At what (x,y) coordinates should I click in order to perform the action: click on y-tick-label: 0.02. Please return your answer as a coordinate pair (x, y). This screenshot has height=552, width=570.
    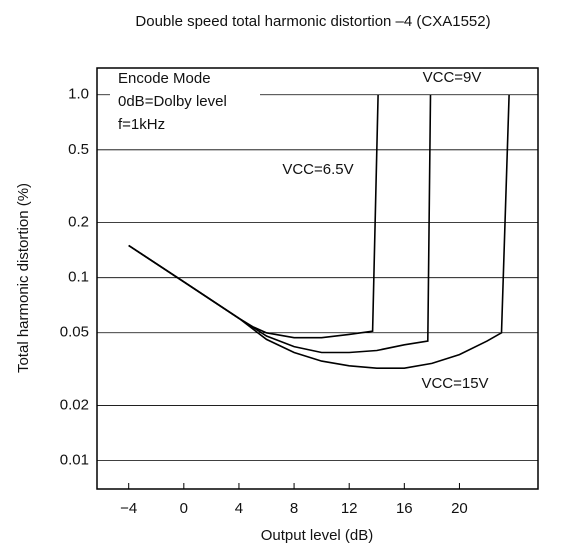
    Looking at the image, I should click on (74, 405).